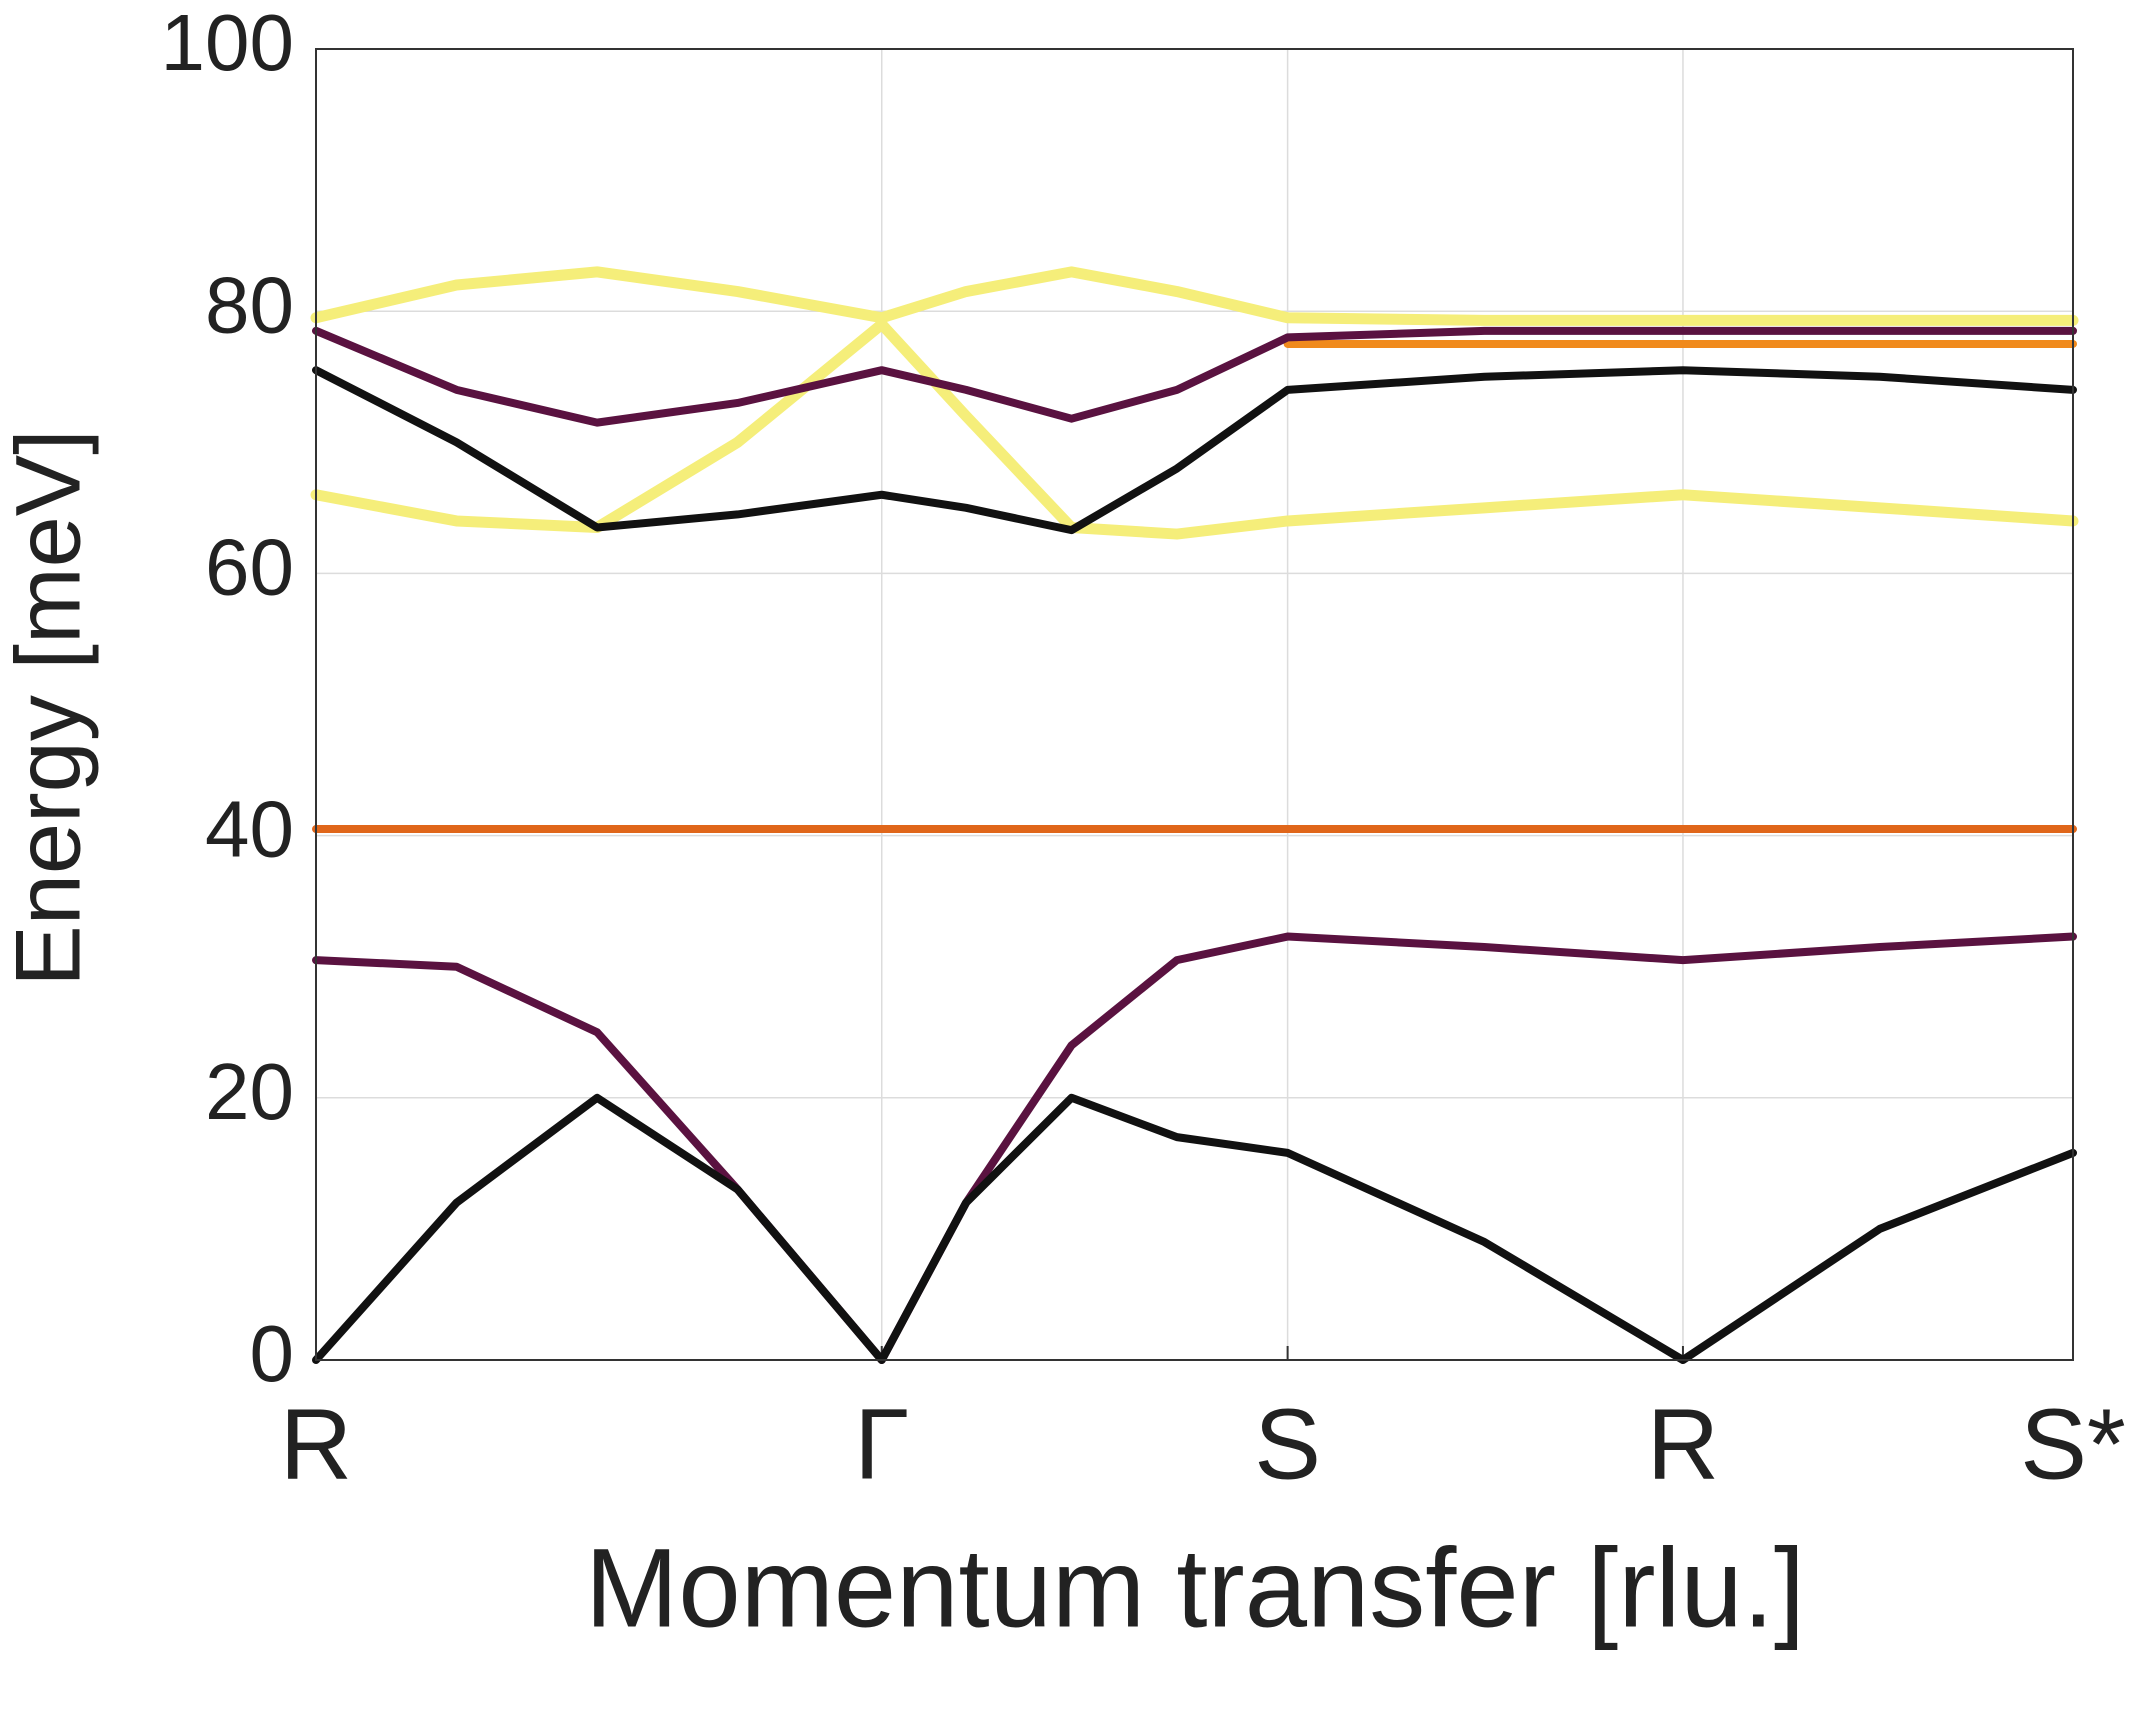 This screenshot has width=2149, height=1709. What do you see at coordinates (272, 1353) in the screenshot?
I see `y-tick-label: 0` at bounding box center [272, 1353].